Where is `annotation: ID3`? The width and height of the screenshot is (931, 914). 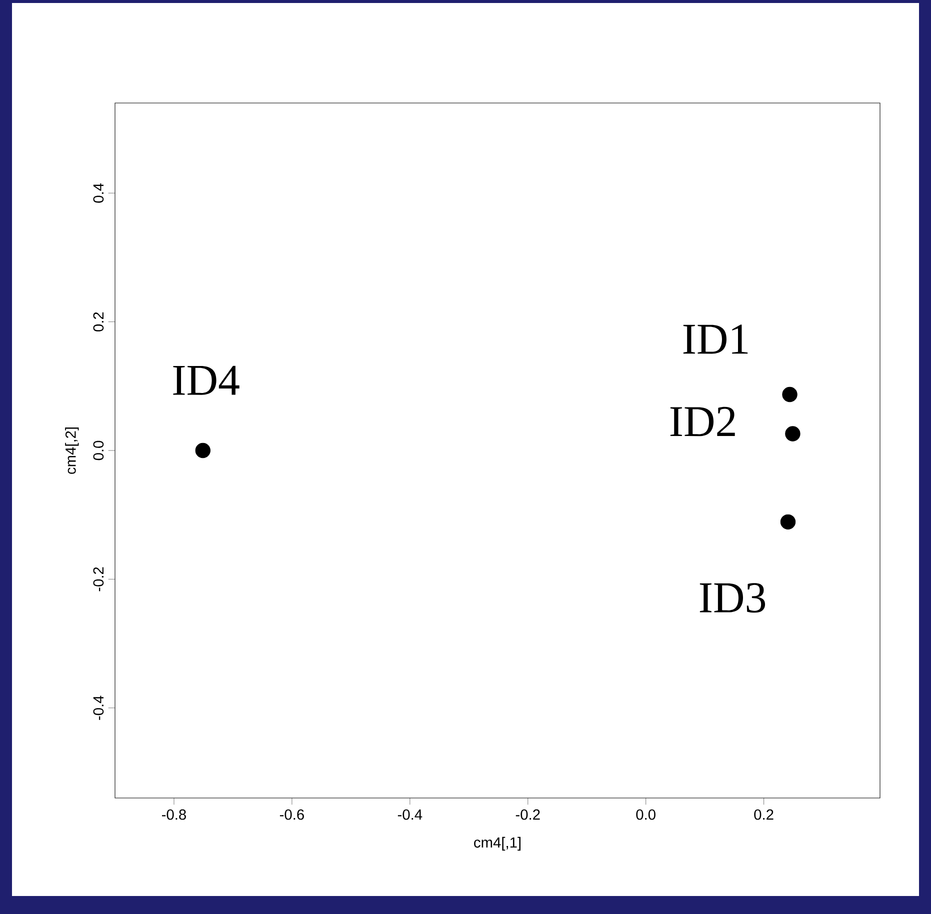
annotation: ID3 is located at coordinates (733, 598).